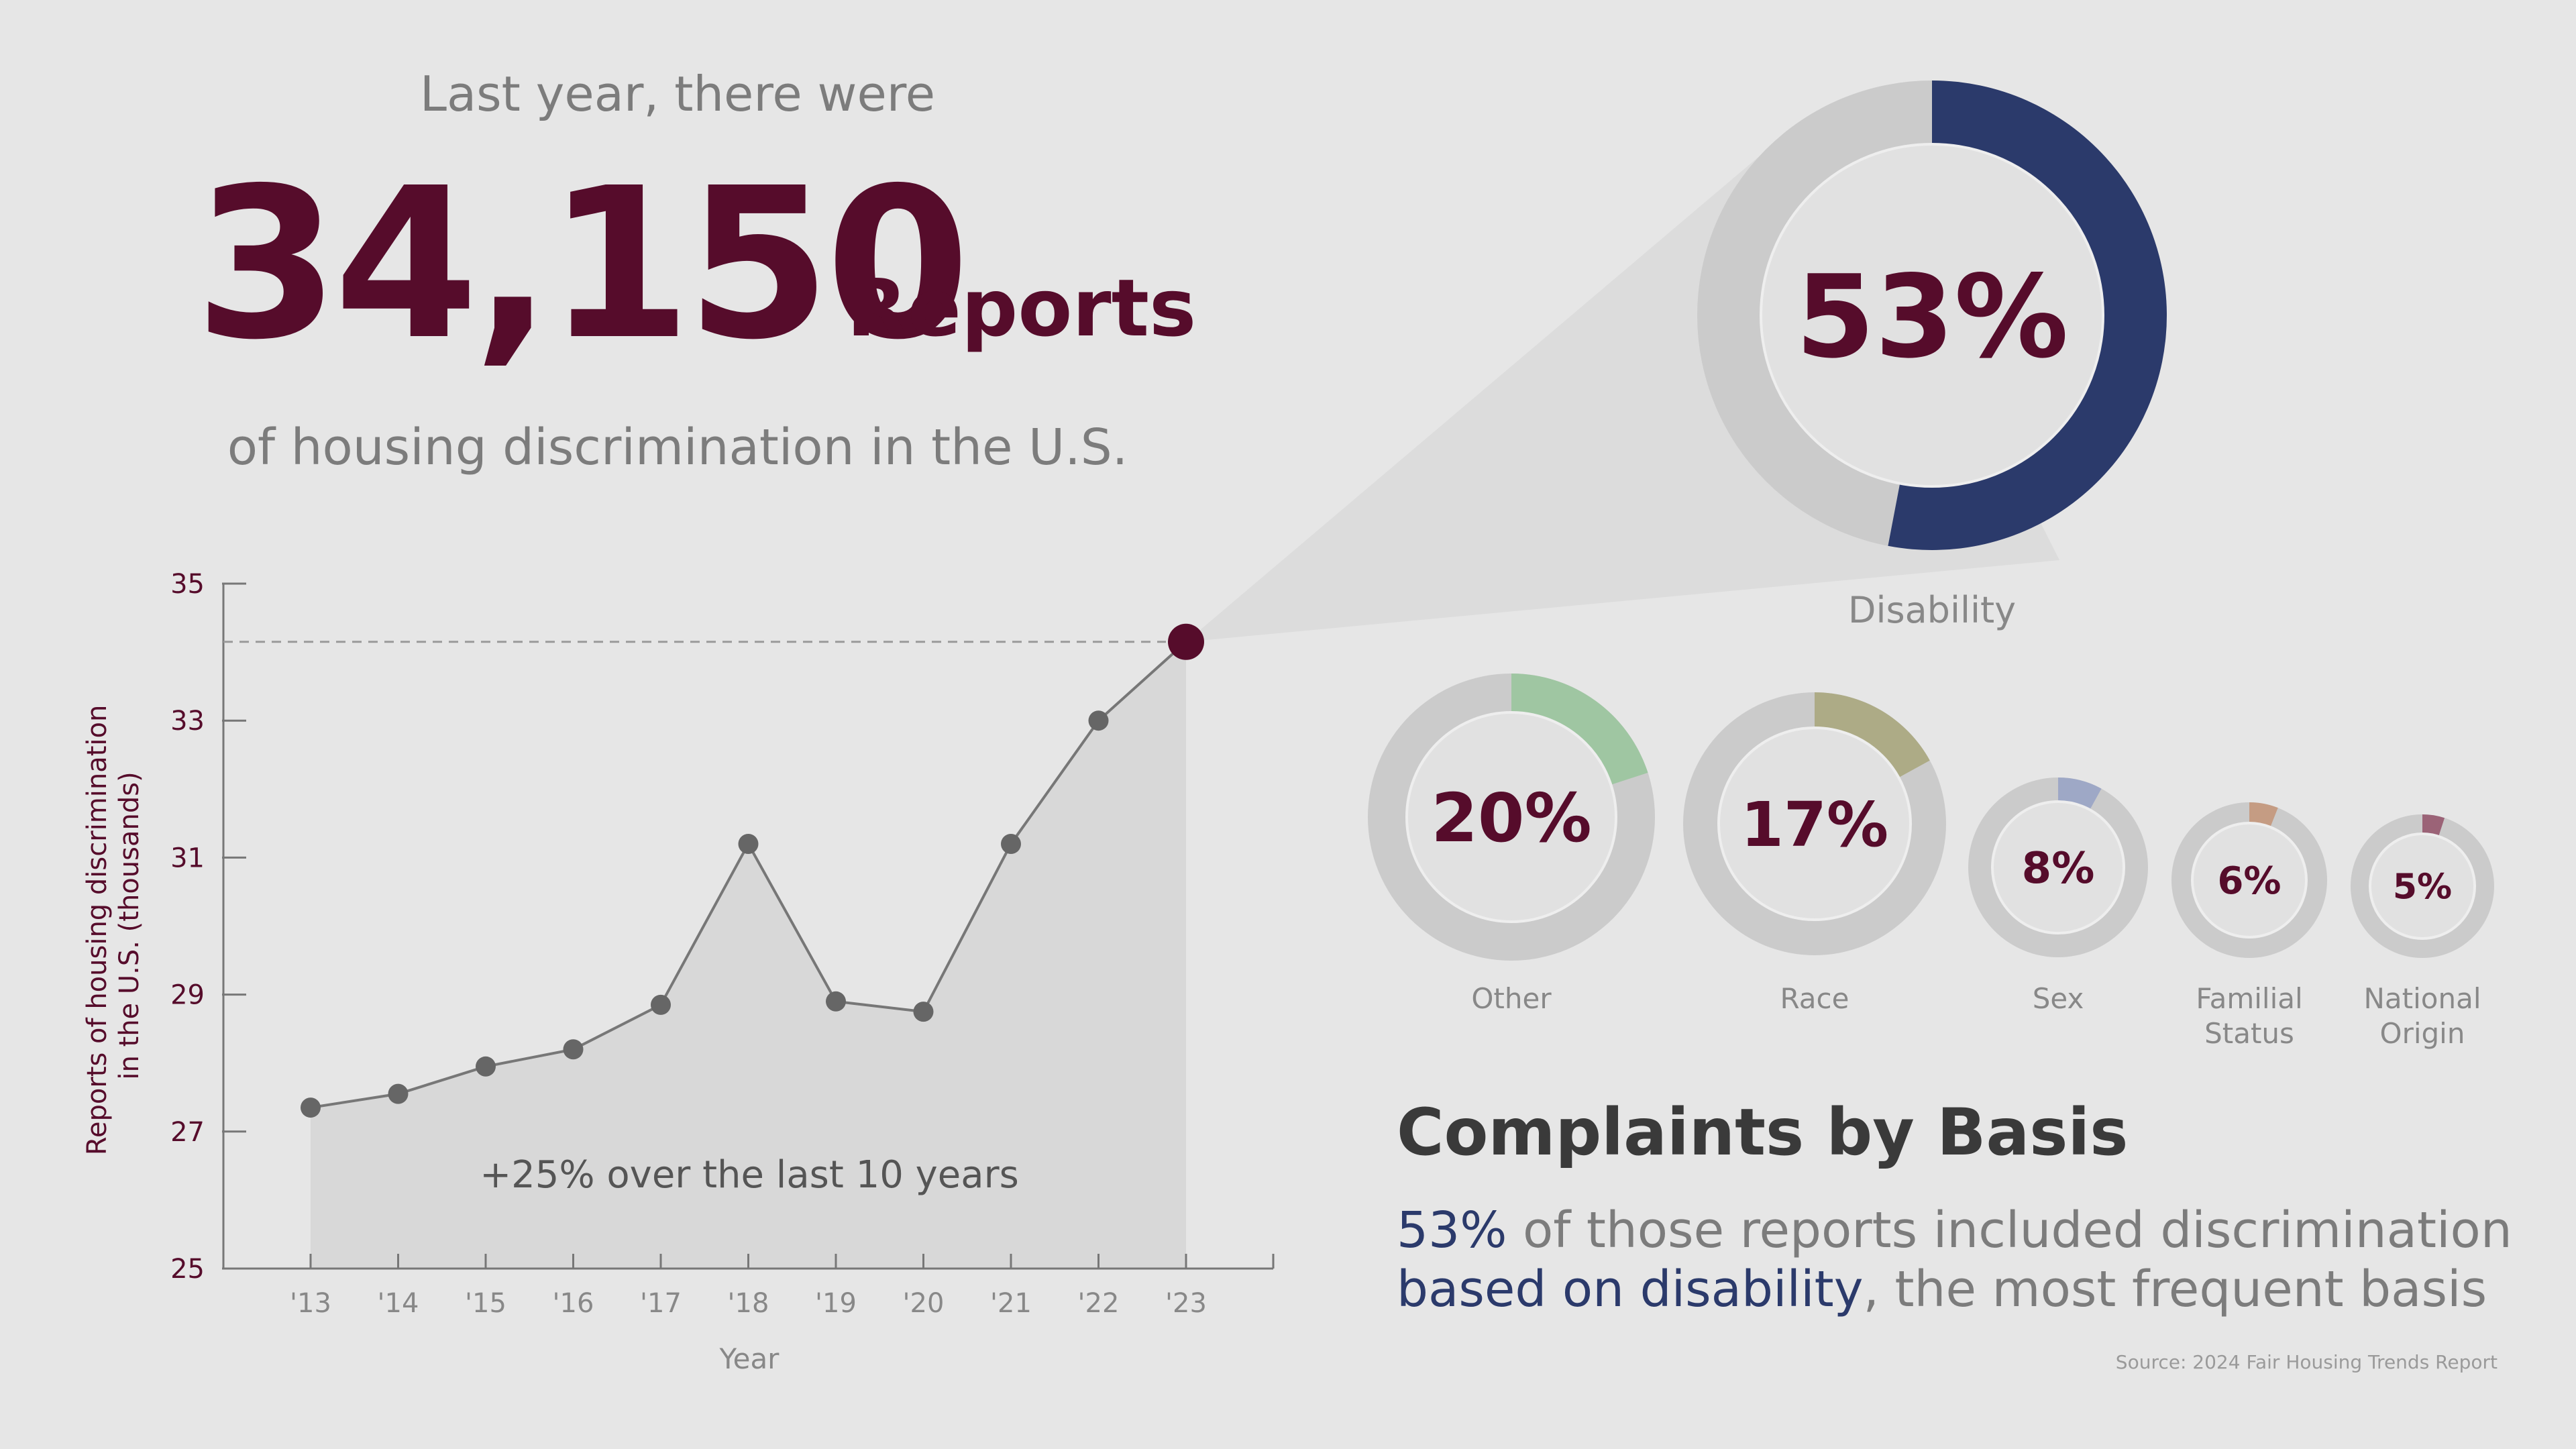 Image resolution: width=2576 pixels, height=1449 pixels. I want to click on x-tick-label: '21, so click(1011, 1303).